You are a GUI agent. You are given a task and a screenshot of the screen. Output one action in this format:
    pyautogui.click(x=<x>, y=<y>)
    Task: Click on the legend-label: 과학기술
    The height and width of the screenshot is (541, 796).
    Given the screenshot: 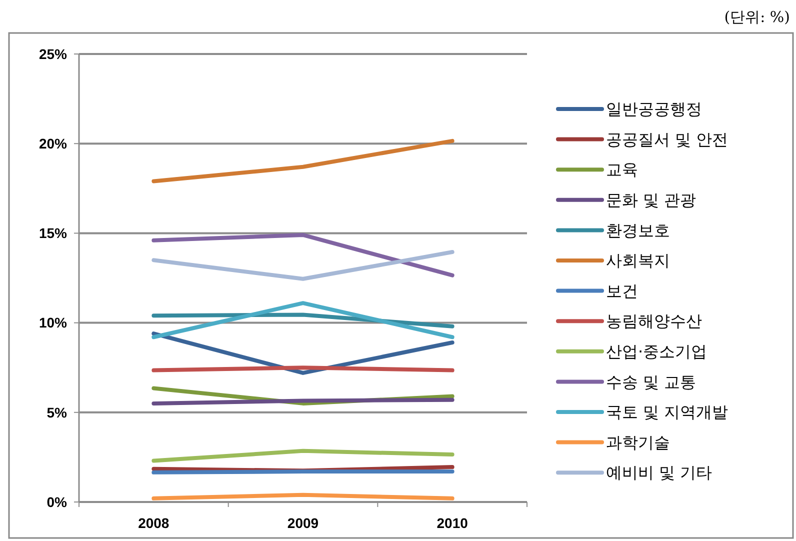 What is the action you would take?
    pyautogui.click(x=638, y=442)
    